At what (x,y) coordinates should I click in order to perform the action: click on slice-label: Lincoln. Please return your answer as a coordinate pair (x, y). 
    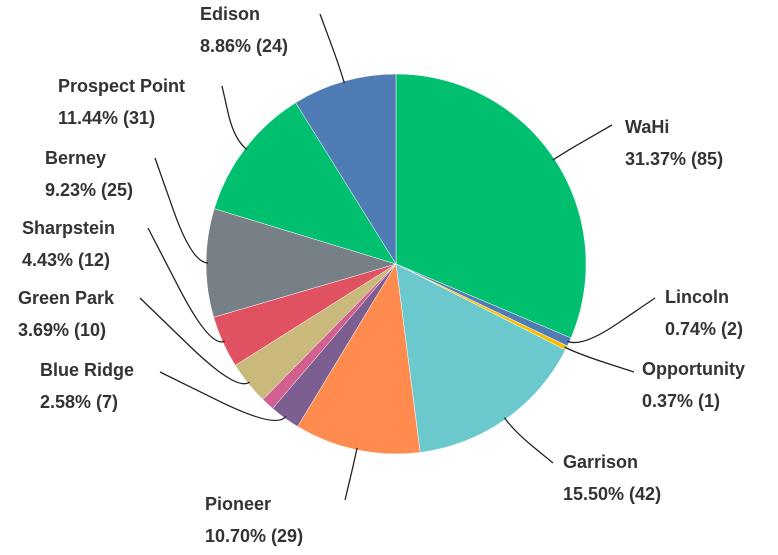
    Looking at the image, I should click on (697, 297).